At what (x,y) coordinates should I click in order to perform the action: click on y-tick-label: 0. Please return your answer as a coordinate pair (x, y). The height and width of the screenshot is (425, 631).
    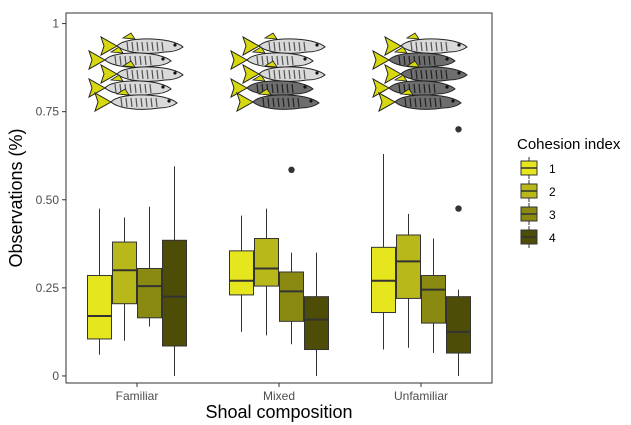
    Looking at the image, I should click on (55, 376).